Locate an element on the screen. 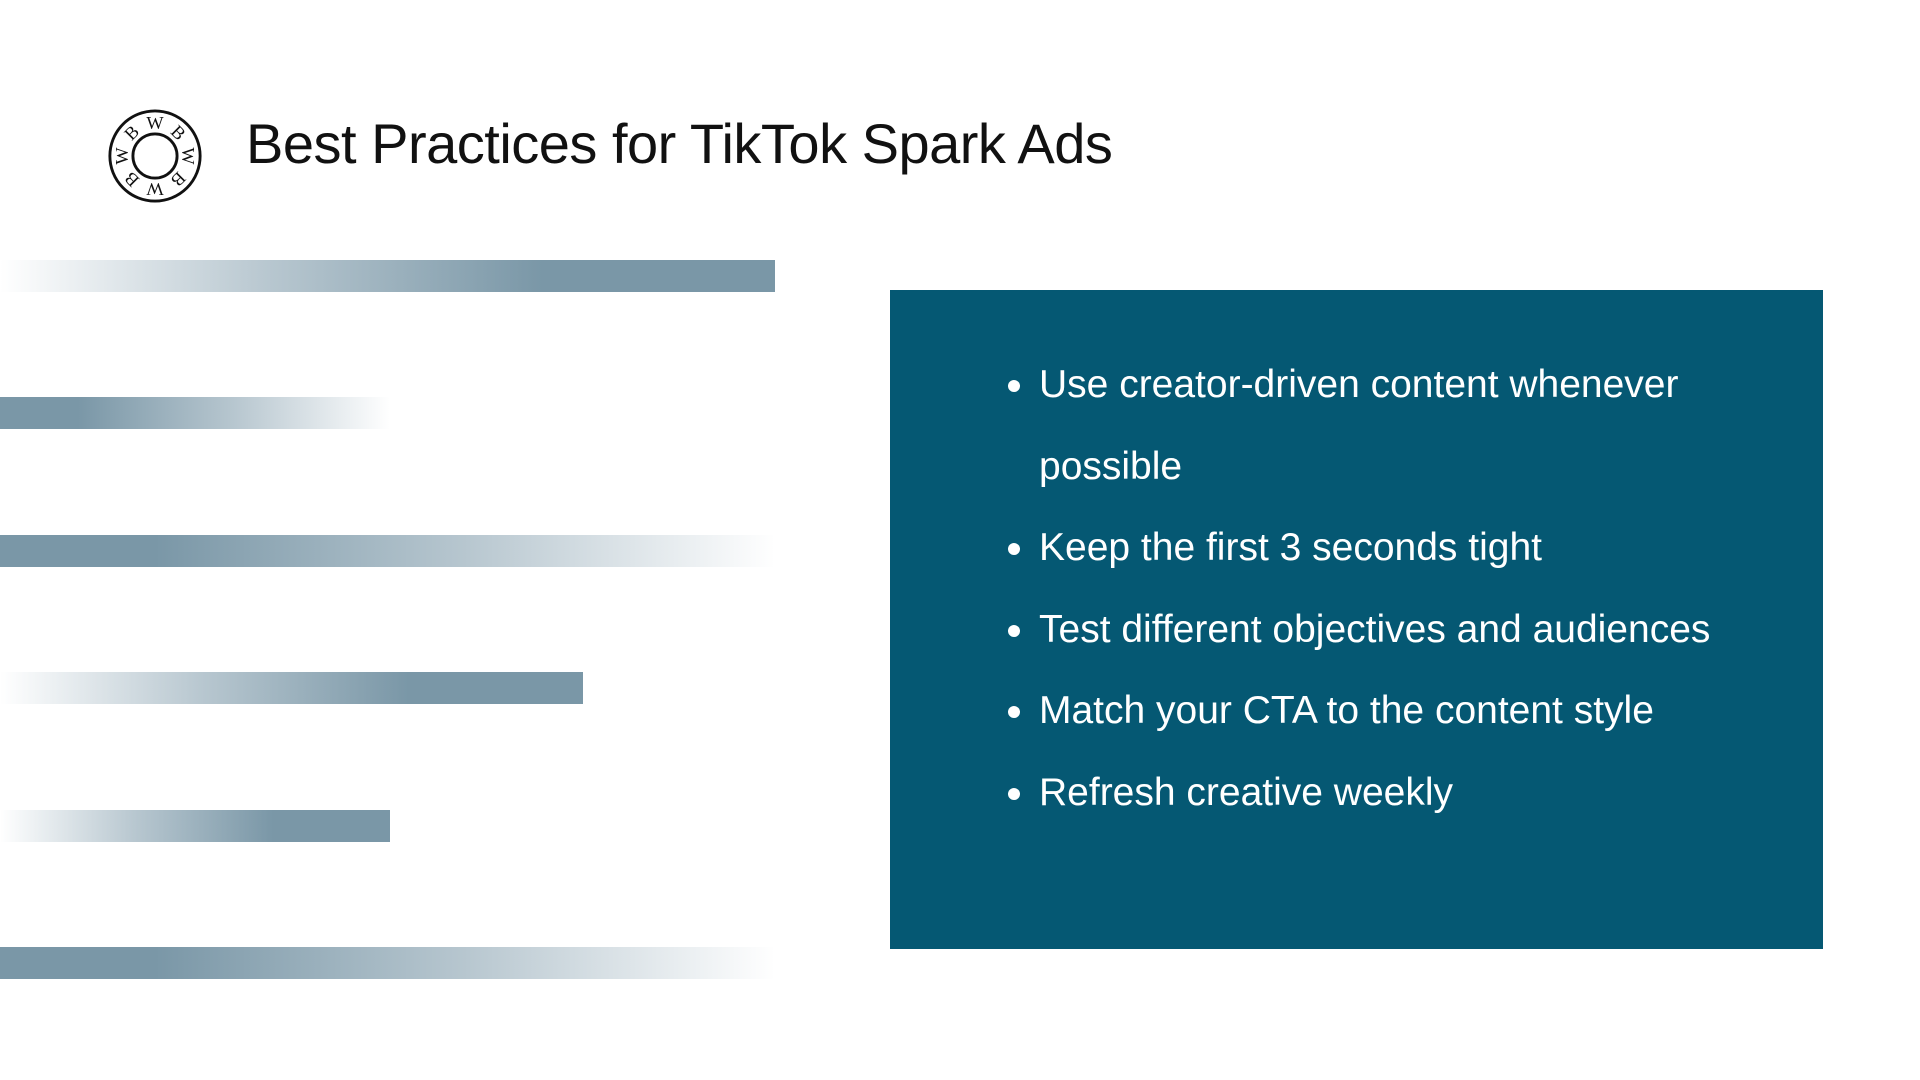 Image resolution: width=1920 pixels, height=1080 pixels. list-item: Keep the first 3 seconds tight is located at coordinates (1356, 548).